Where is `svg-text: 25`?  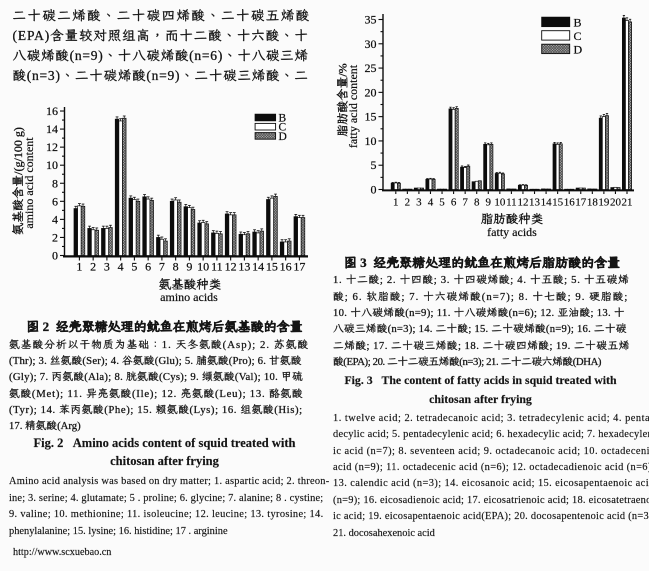 svg-text: 25 is located at coordinates (371, 68).